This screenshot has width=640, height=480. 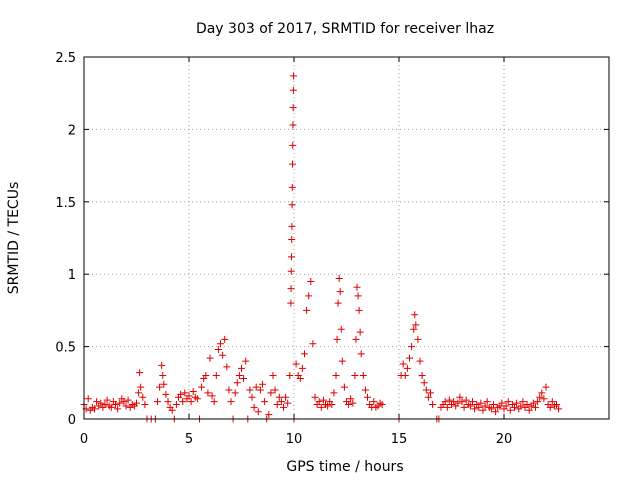 What do you see at coordinates (72, 275) in the screenshot?
I see `y-tick-label: 1` at bounding box center [72, 275].